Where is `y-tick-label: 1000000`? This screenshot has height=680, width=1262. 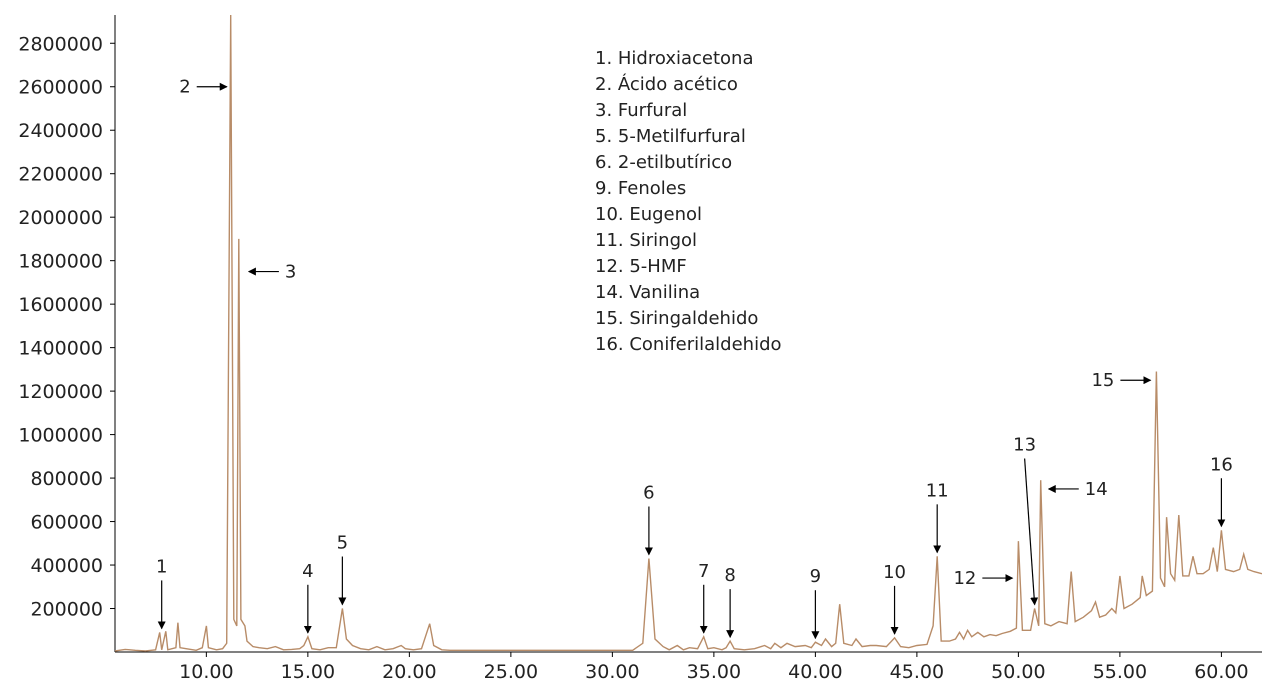 y-tick-label: 1000000 is located at coordinates (60, 436).